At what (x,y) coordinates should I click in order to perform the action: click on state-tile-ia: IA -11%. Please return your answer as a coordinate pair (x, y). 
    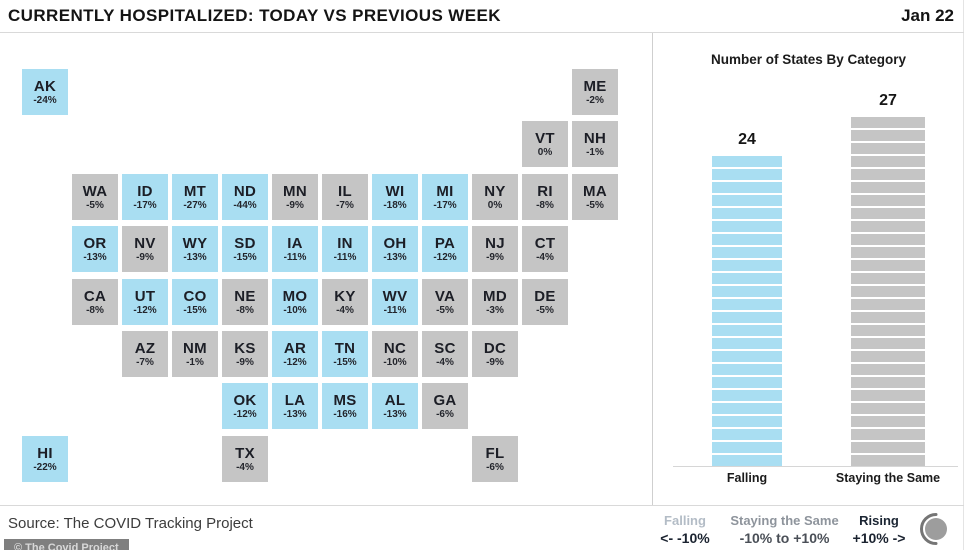
    Looking at the image, I should click on (295, 249).